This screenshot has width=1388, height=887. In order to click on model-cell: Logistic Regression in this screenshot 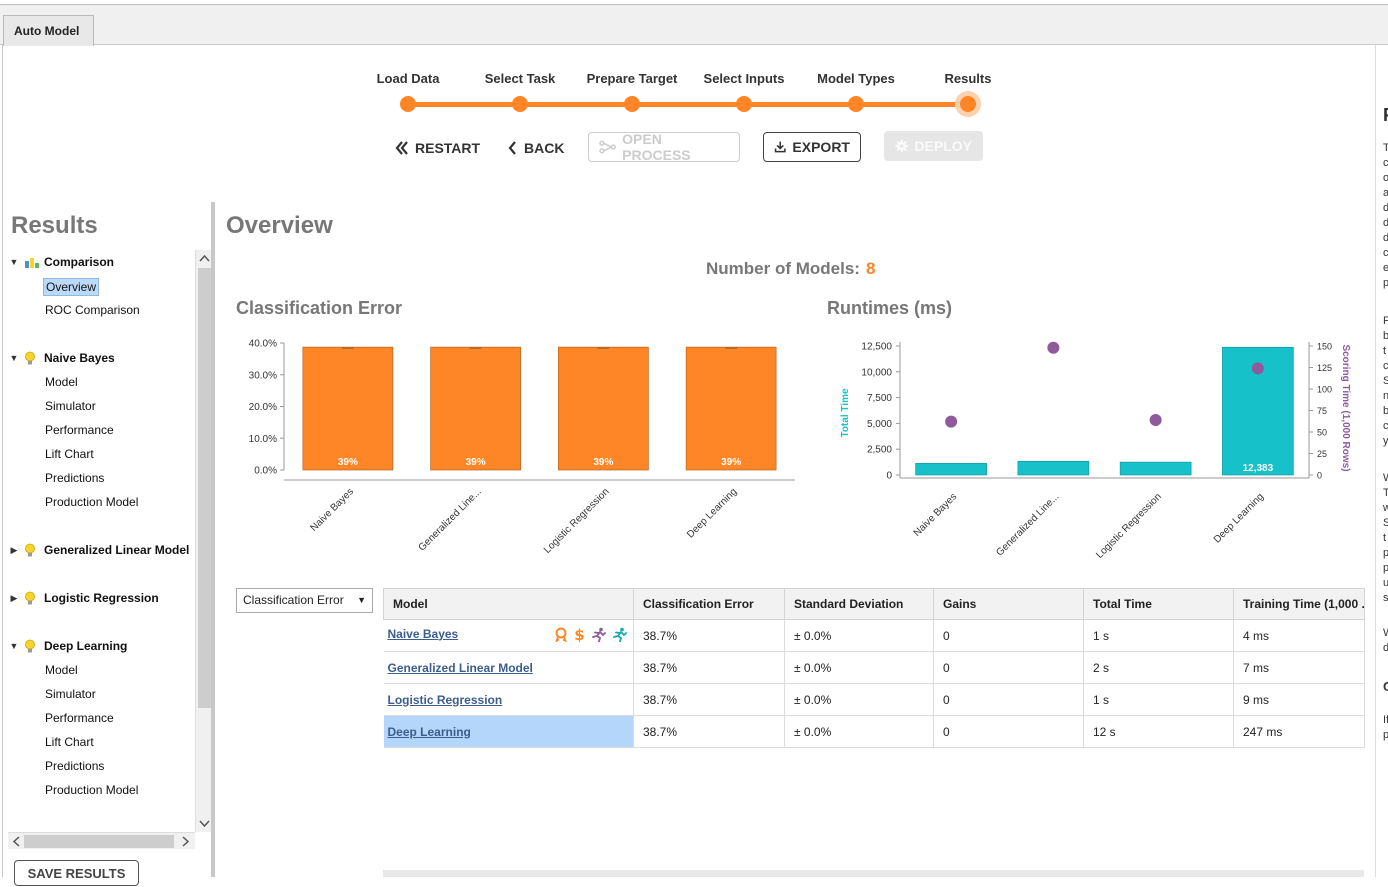, I will do `click(508, 699)`.